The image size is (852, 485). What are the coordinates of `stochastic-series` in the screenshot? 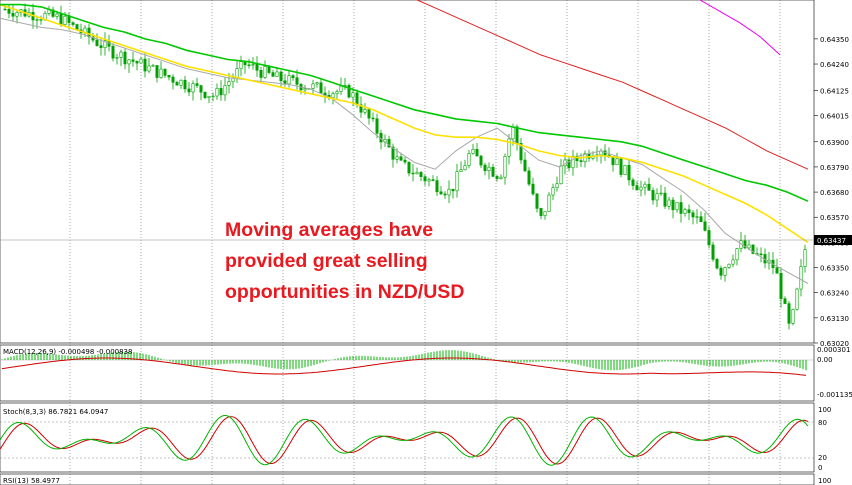 It's located at (407, 440).